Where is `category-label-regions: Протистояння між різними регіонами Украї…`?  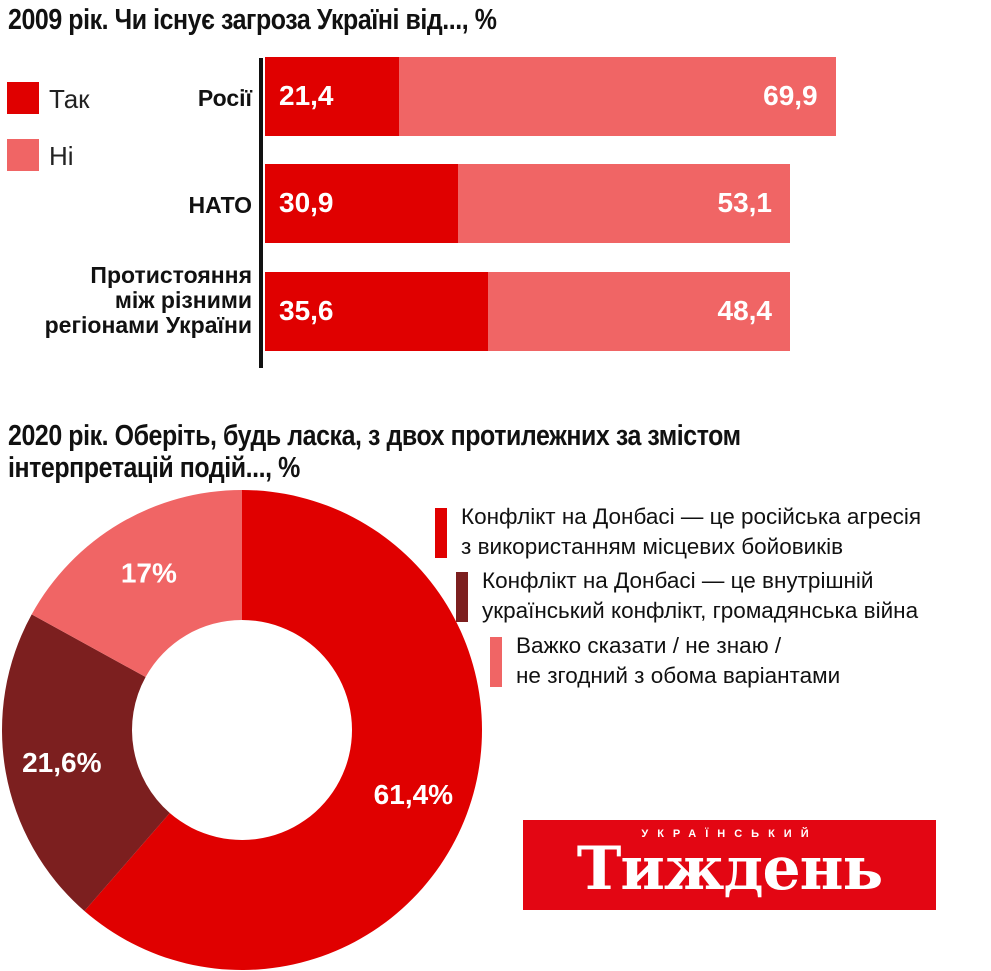
category-label-regions: Протистояння між різними регіонами Украї… is located at coordinates (148, 300).